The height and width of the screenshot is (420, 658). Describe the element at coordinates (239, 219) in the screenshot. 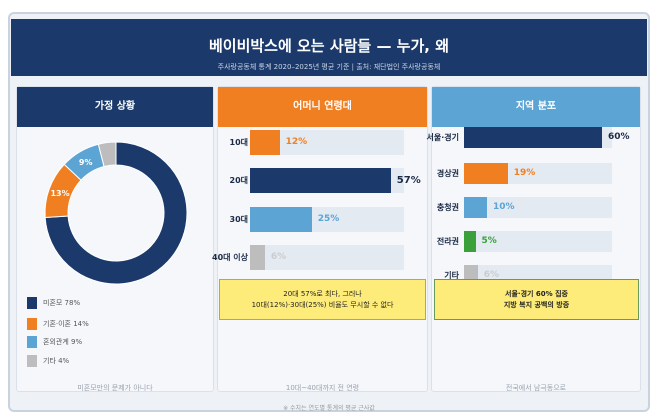

I see `bar-category-label: 30대` at that location.